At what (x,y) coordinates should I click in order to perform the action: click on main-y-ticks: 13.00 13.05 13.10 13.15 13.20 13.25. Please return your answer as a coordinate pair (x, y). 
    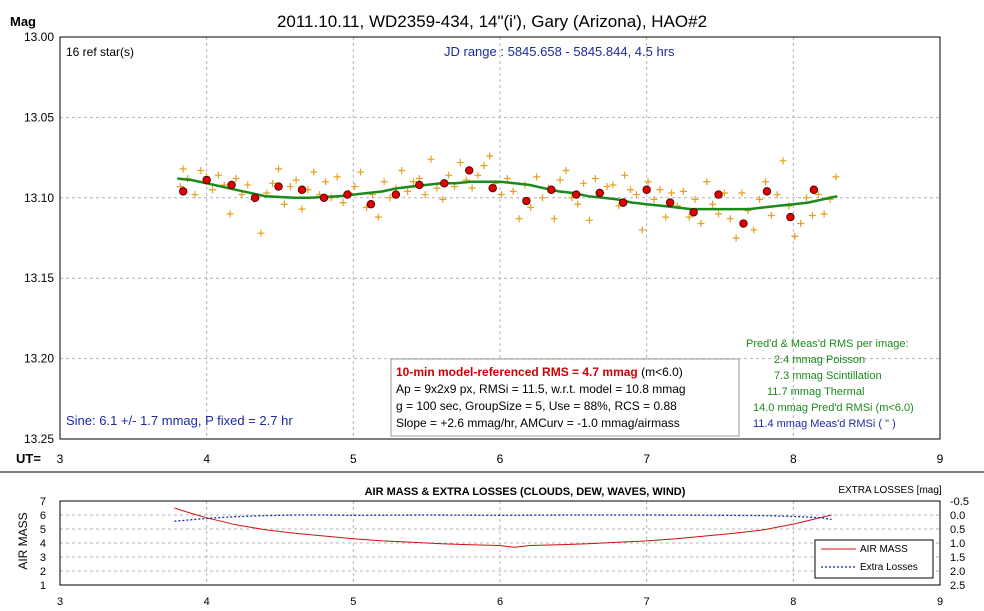
    Looking at the image, I should click on (39, 238).